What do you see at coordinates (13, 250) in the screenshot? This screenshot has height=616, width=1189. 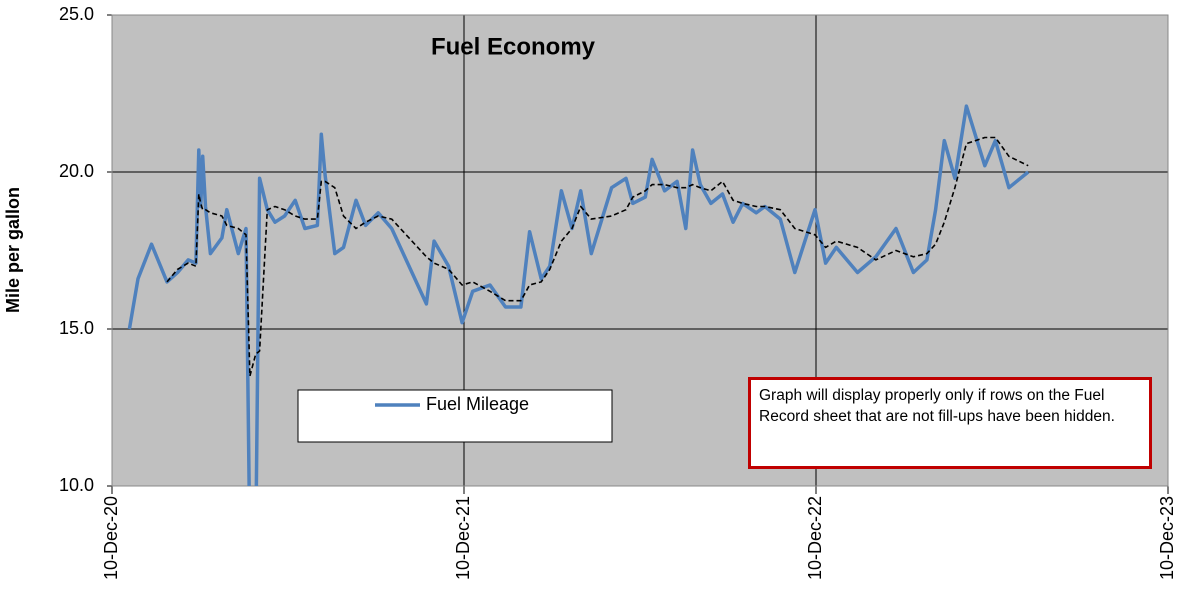 I see `y-axis-label: Mile per gallon` at bounding box center [13, 250].